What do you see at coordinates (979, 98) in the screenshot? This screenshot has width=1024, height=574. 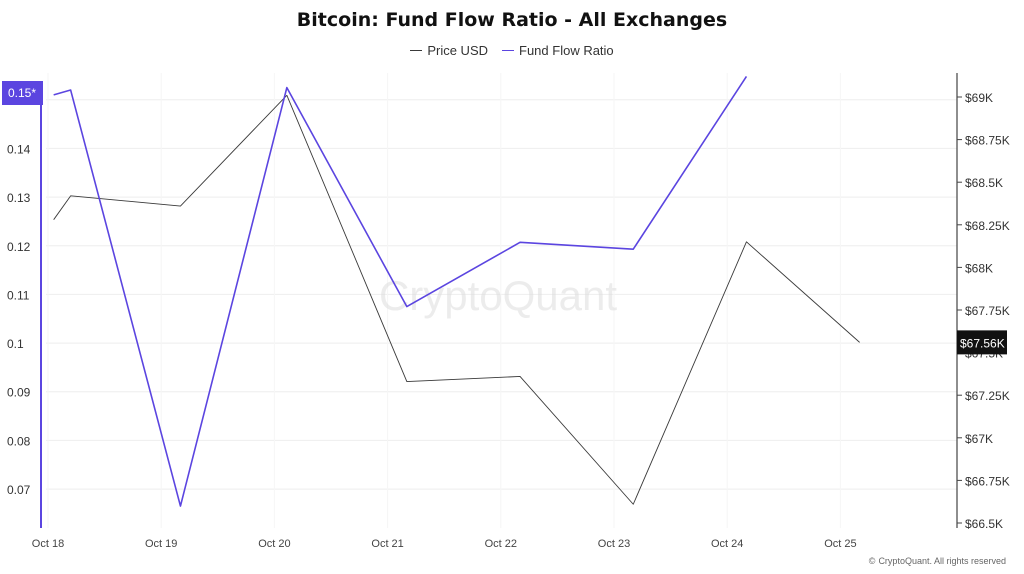 I see `right-tick-label: $69K` at bounding box center [979, 98].